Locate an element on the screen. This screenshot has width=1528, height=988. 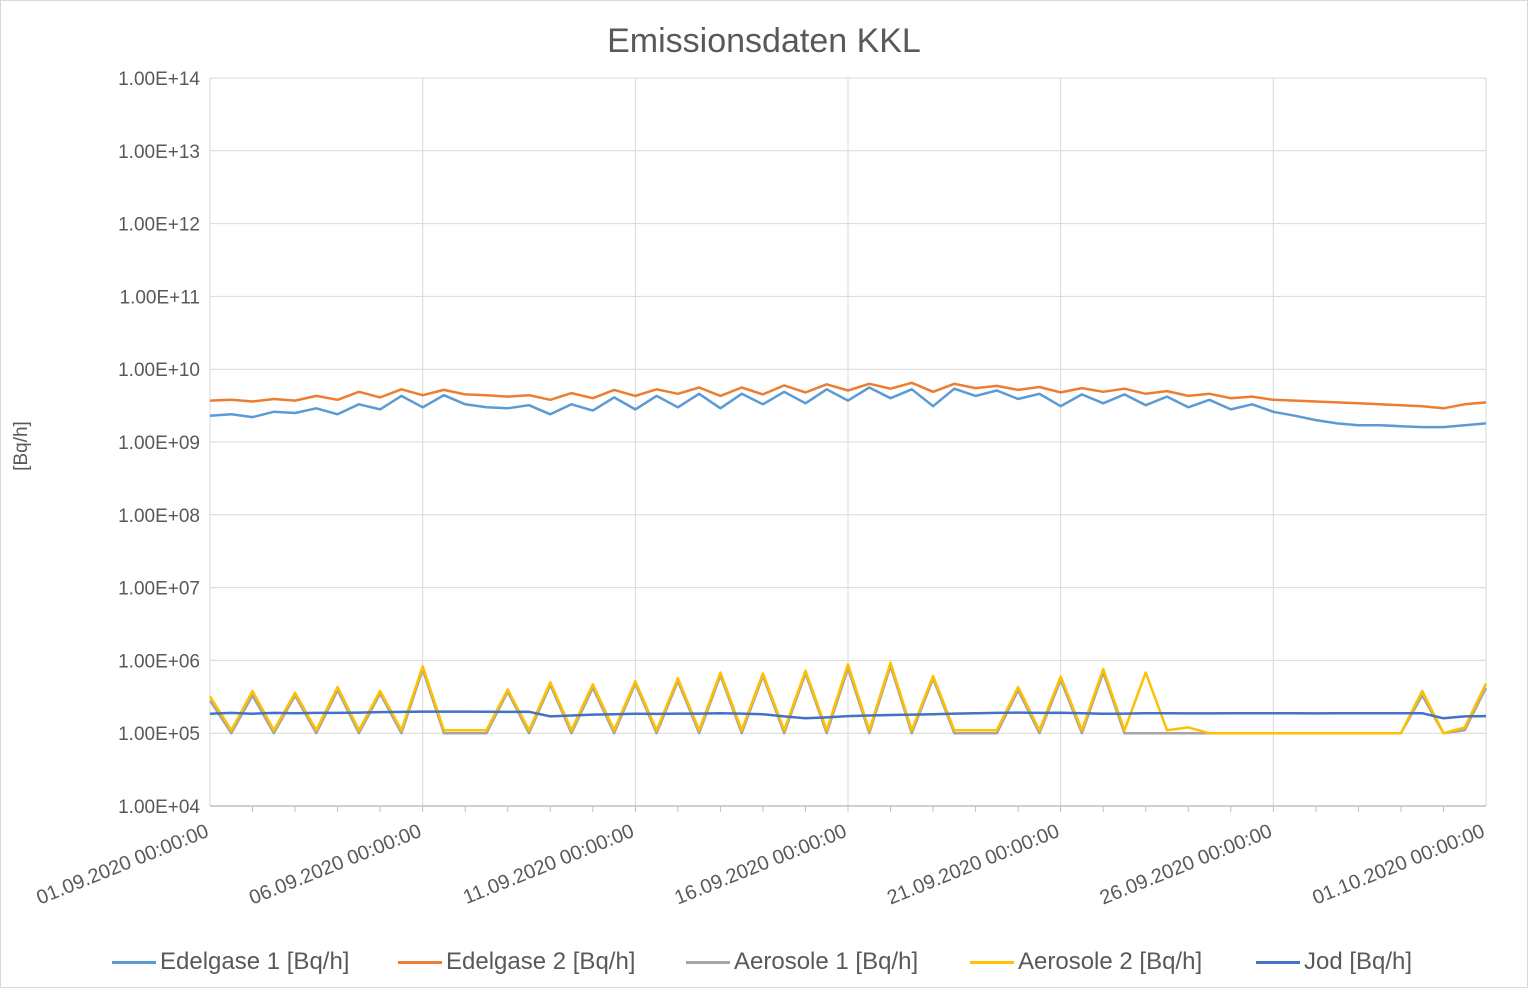
y-tick-label: 1.00E+08 is located at coordinates (159, 516).